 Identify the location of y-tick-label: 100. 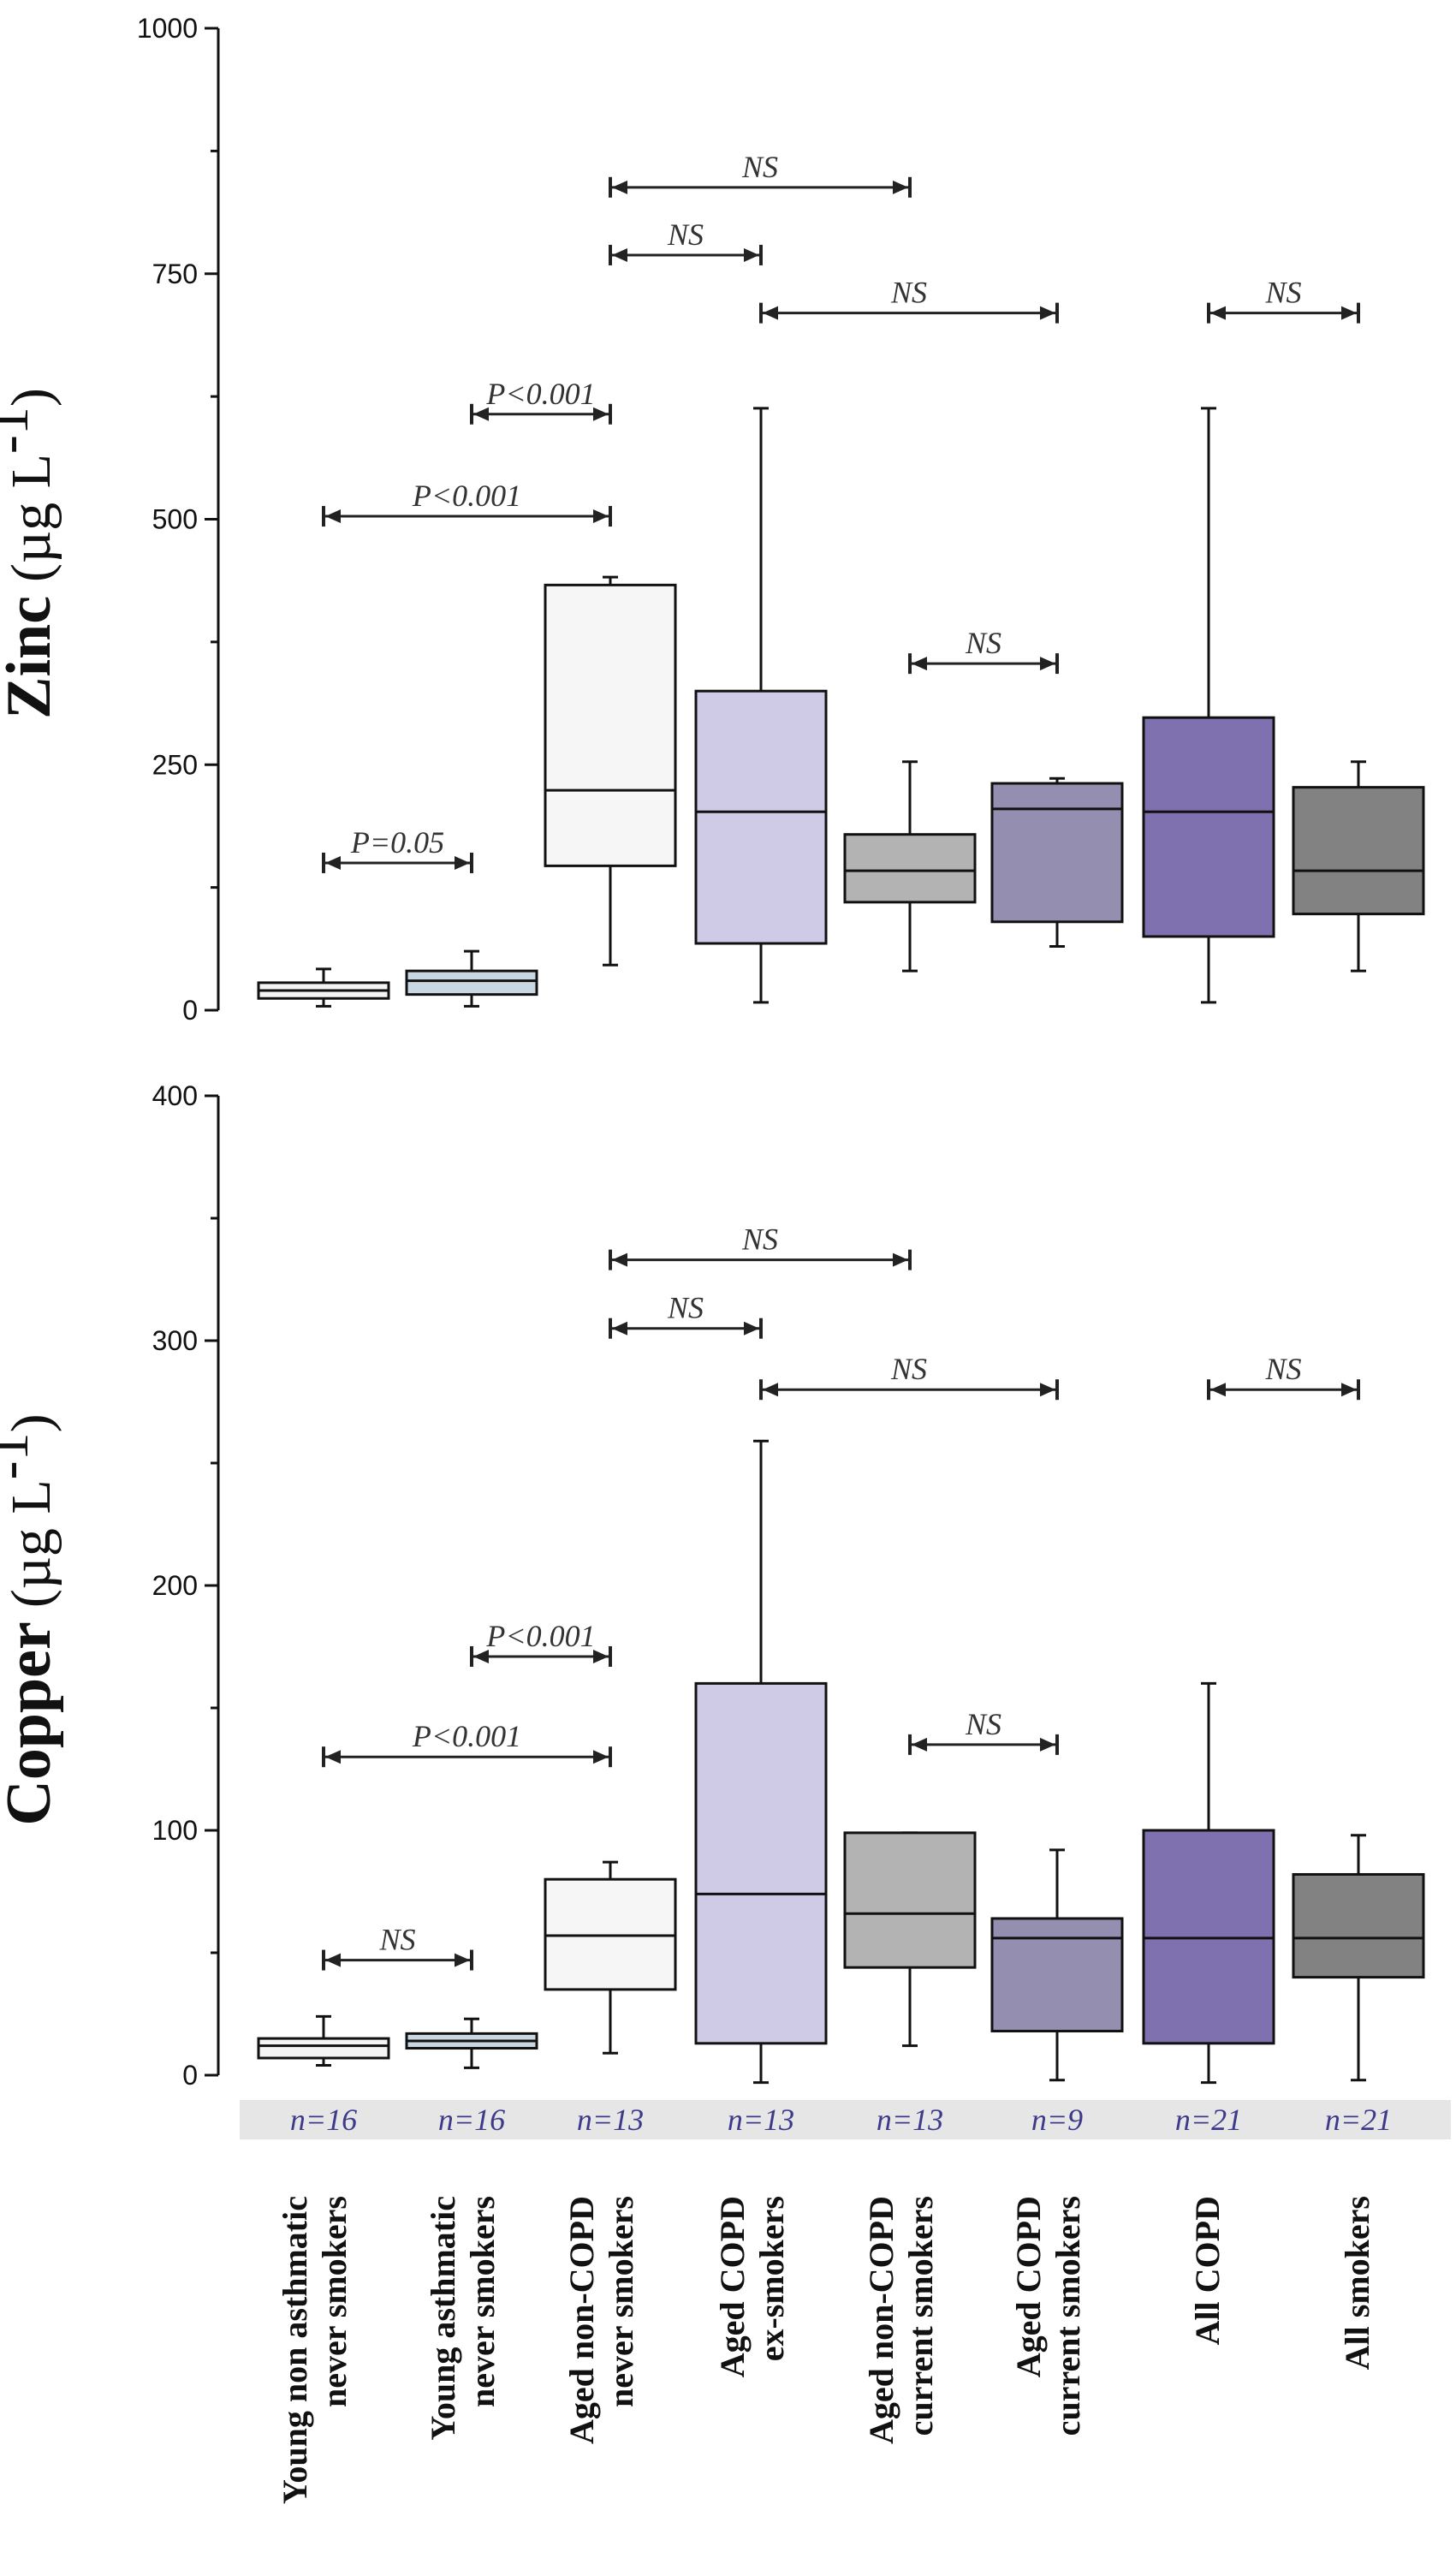
(175, 1830).